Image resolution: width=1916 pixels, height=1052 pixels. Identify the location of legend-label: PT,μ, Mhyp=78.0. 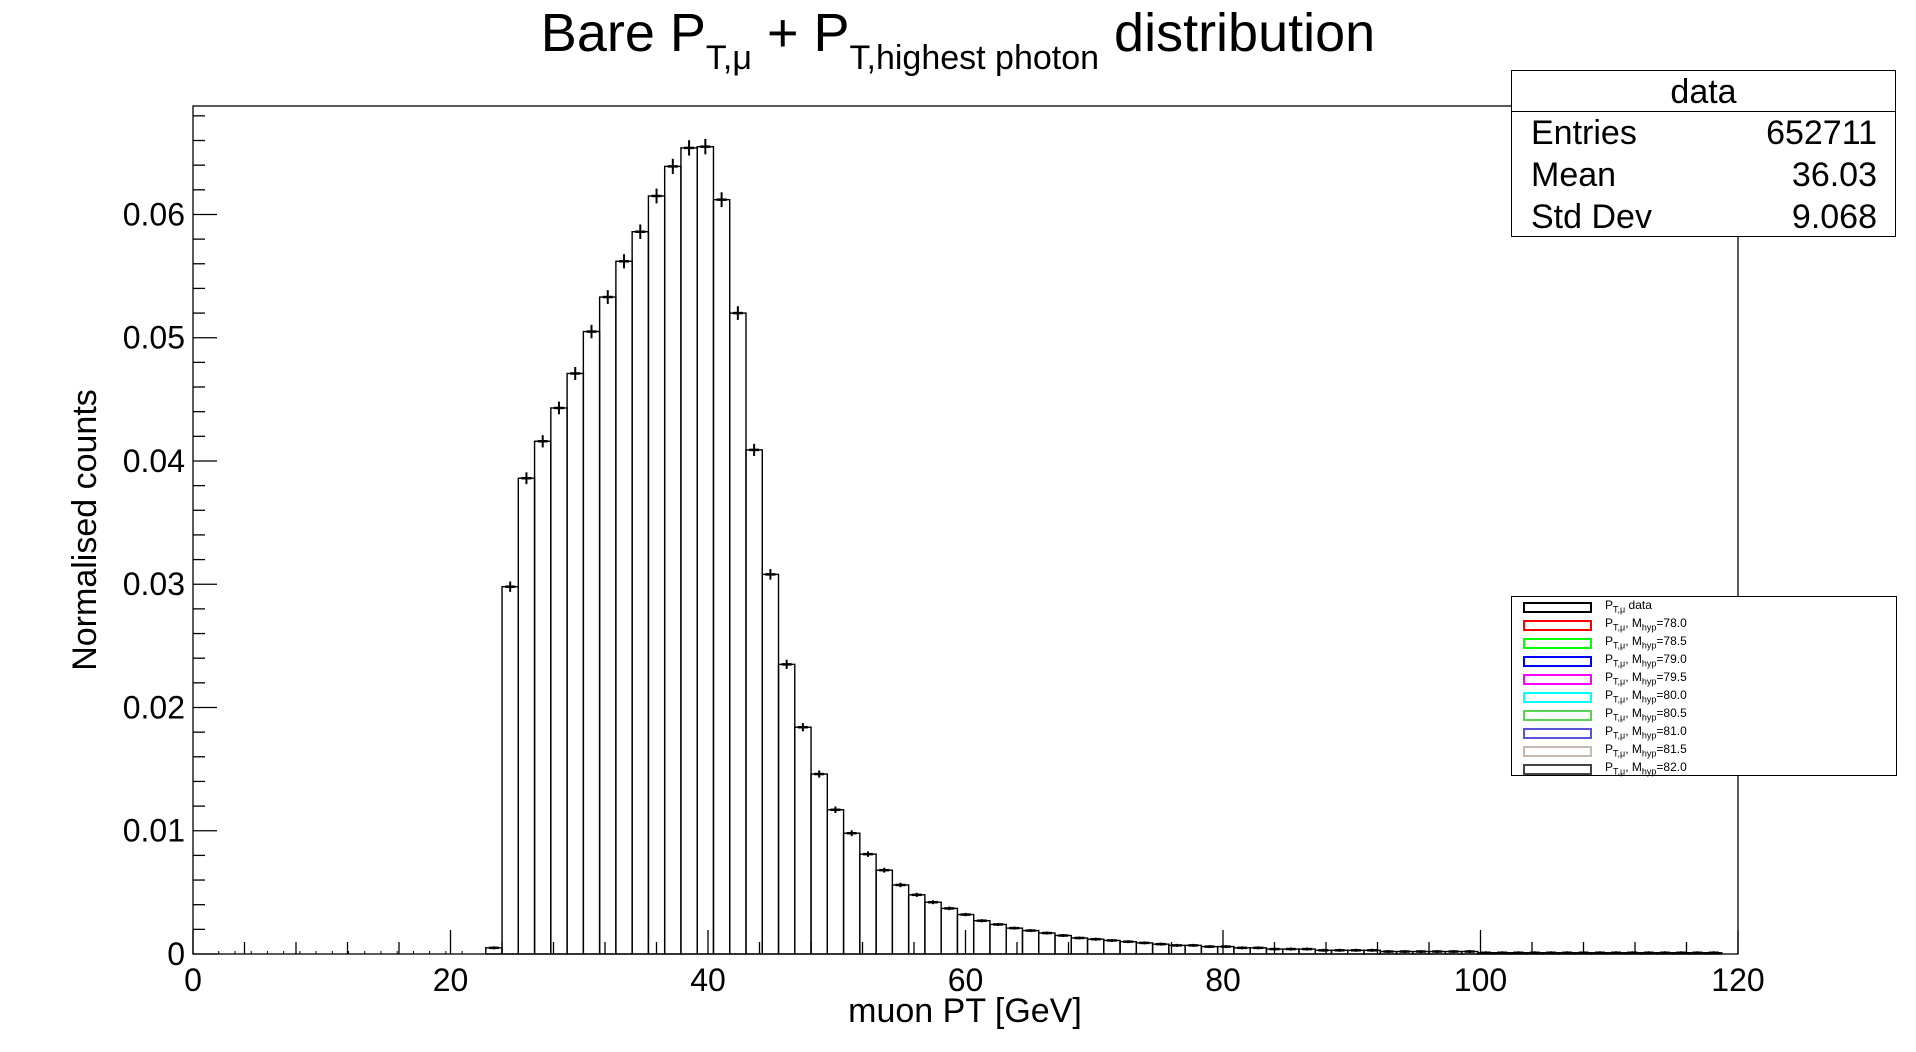
(1646, 625).